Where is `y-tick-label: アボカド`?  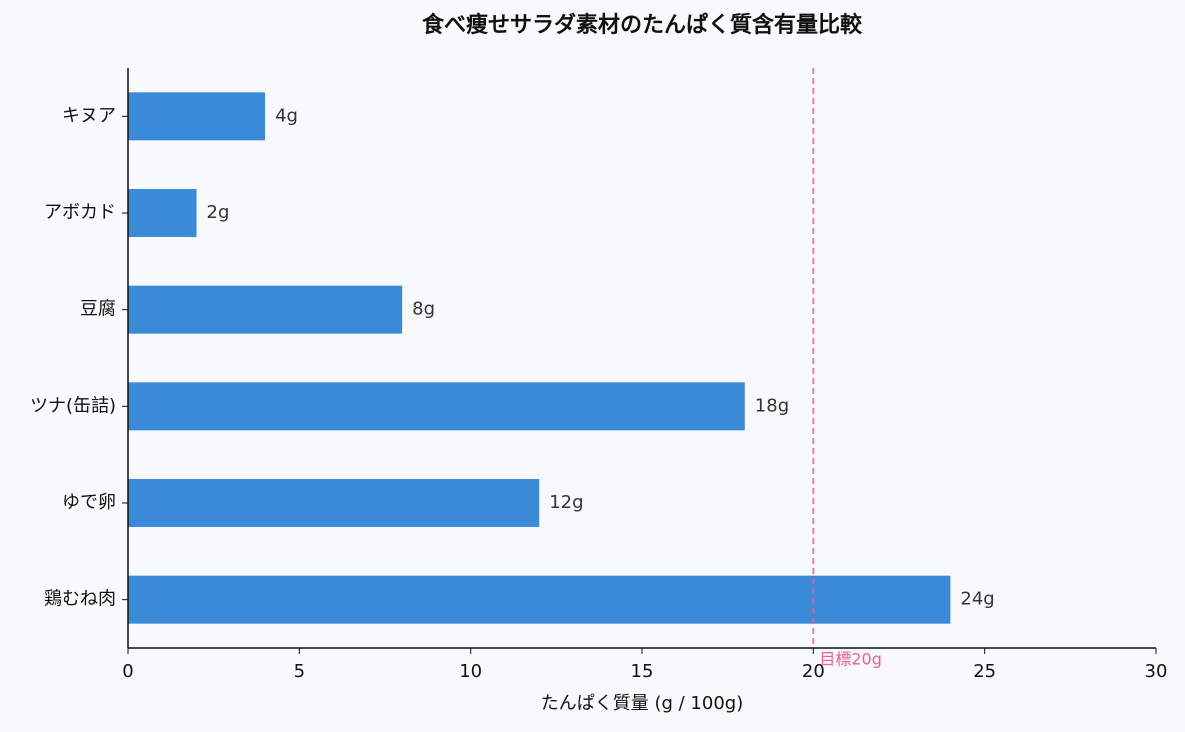 y-tick-label: アボカド is located at coordinates (80, 212).